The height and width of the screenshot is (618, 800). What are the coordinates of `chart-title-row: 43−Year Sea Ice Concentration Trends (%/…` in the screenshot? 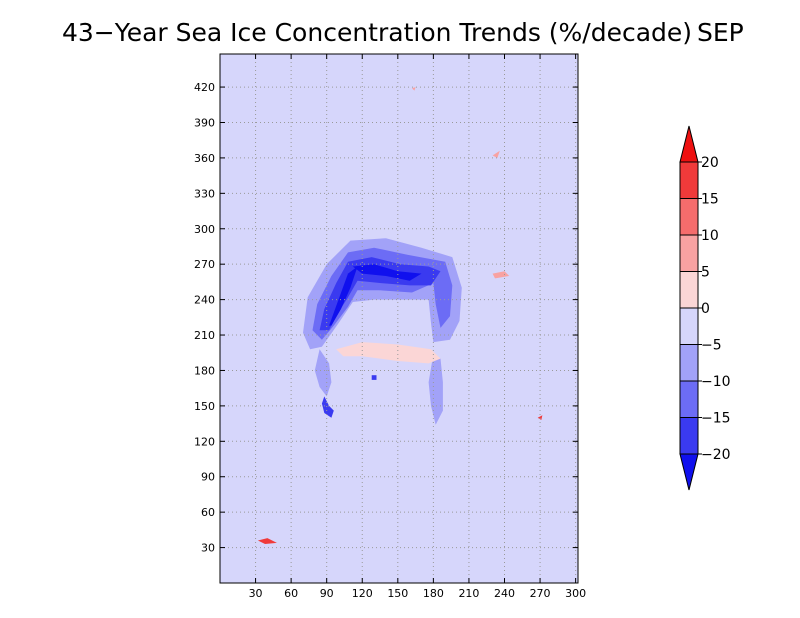 It's located at (400, 35).